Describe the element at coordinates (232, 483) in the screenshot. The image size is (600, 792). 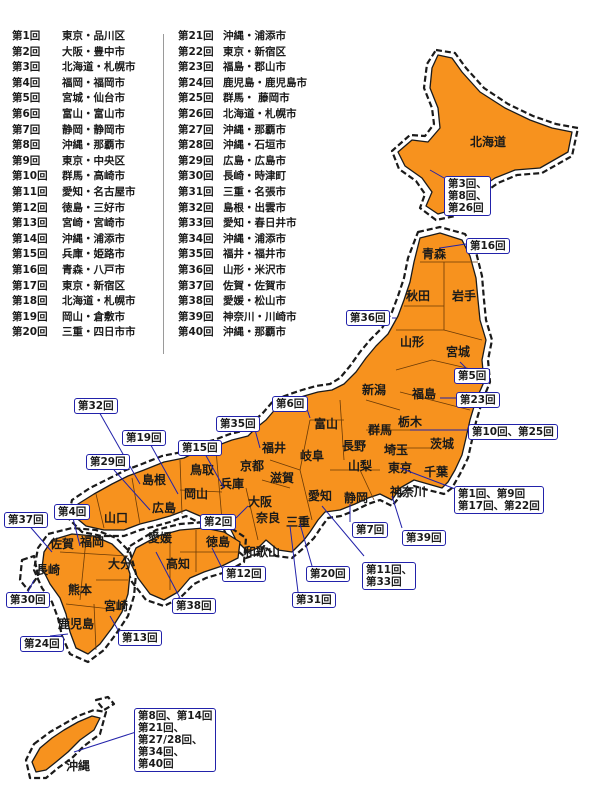
I see `label-hyogo: 兵庫` at that location.